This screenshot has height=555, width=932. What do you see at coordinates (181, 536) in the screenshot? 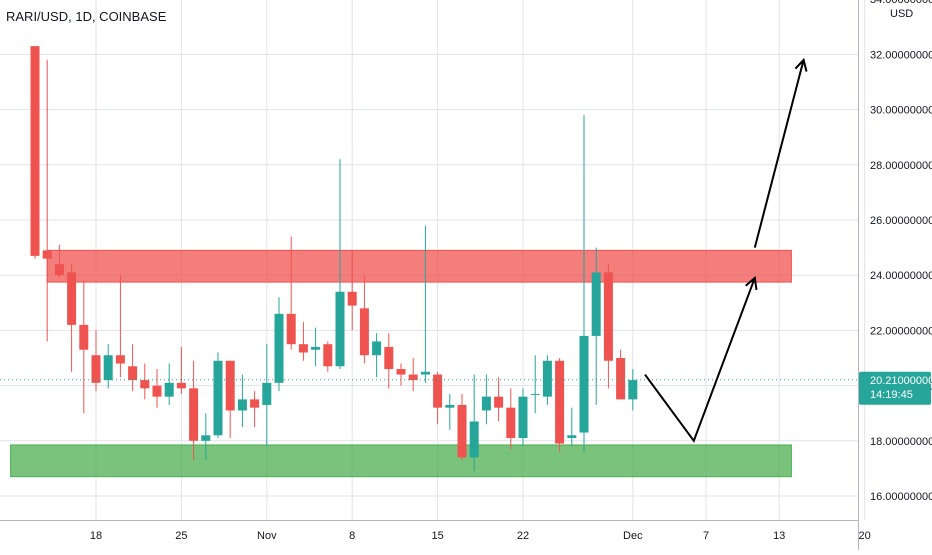
I see `time-tick-label: 25` at bounding box center [181, 536].